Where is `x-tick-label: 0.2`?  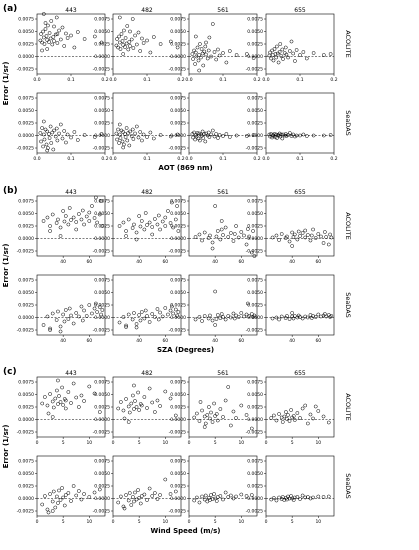 x-tick-label: 0.2 is located at coordinates (256, 159).